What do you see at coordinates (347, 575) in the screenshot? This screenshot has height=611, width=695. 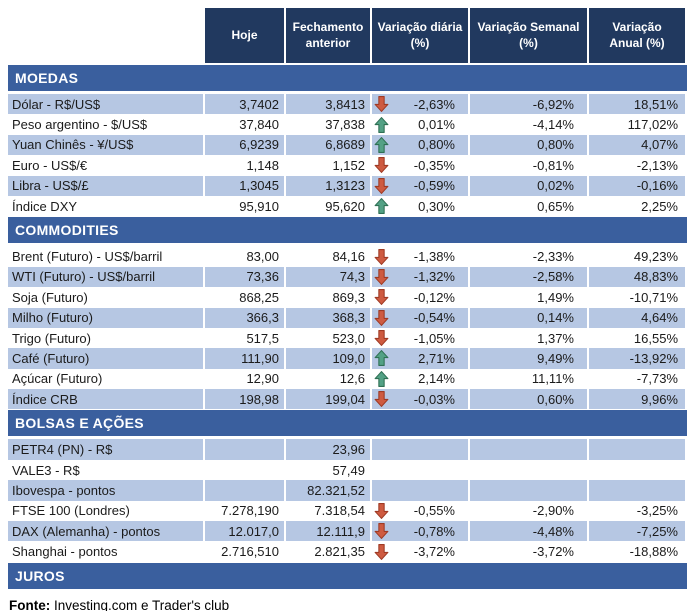 I see `section-header-juros: JUROS` at bounding box center [347, 575].